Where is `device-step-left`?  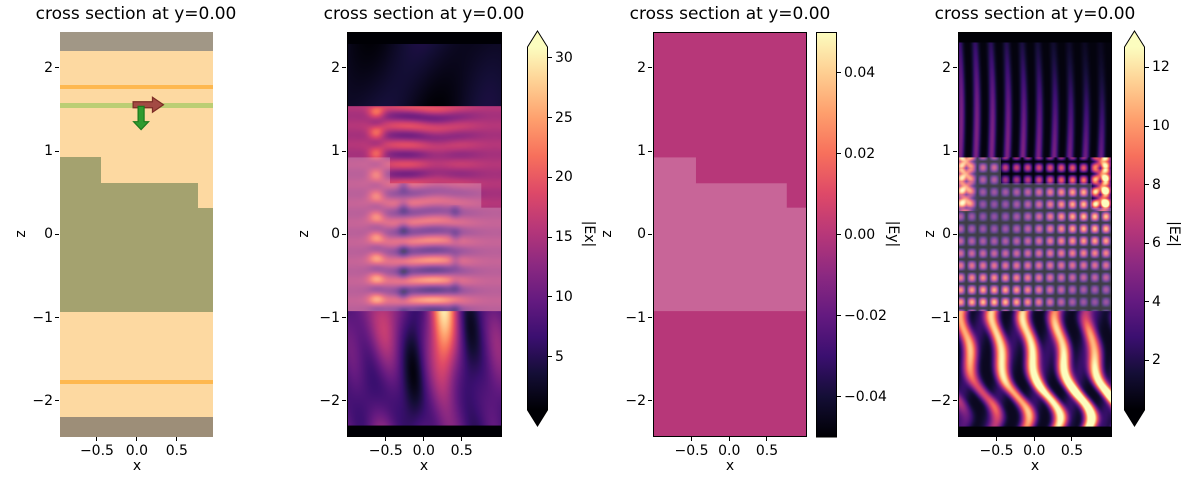 device-step-left is located at coordinates (80, 169).